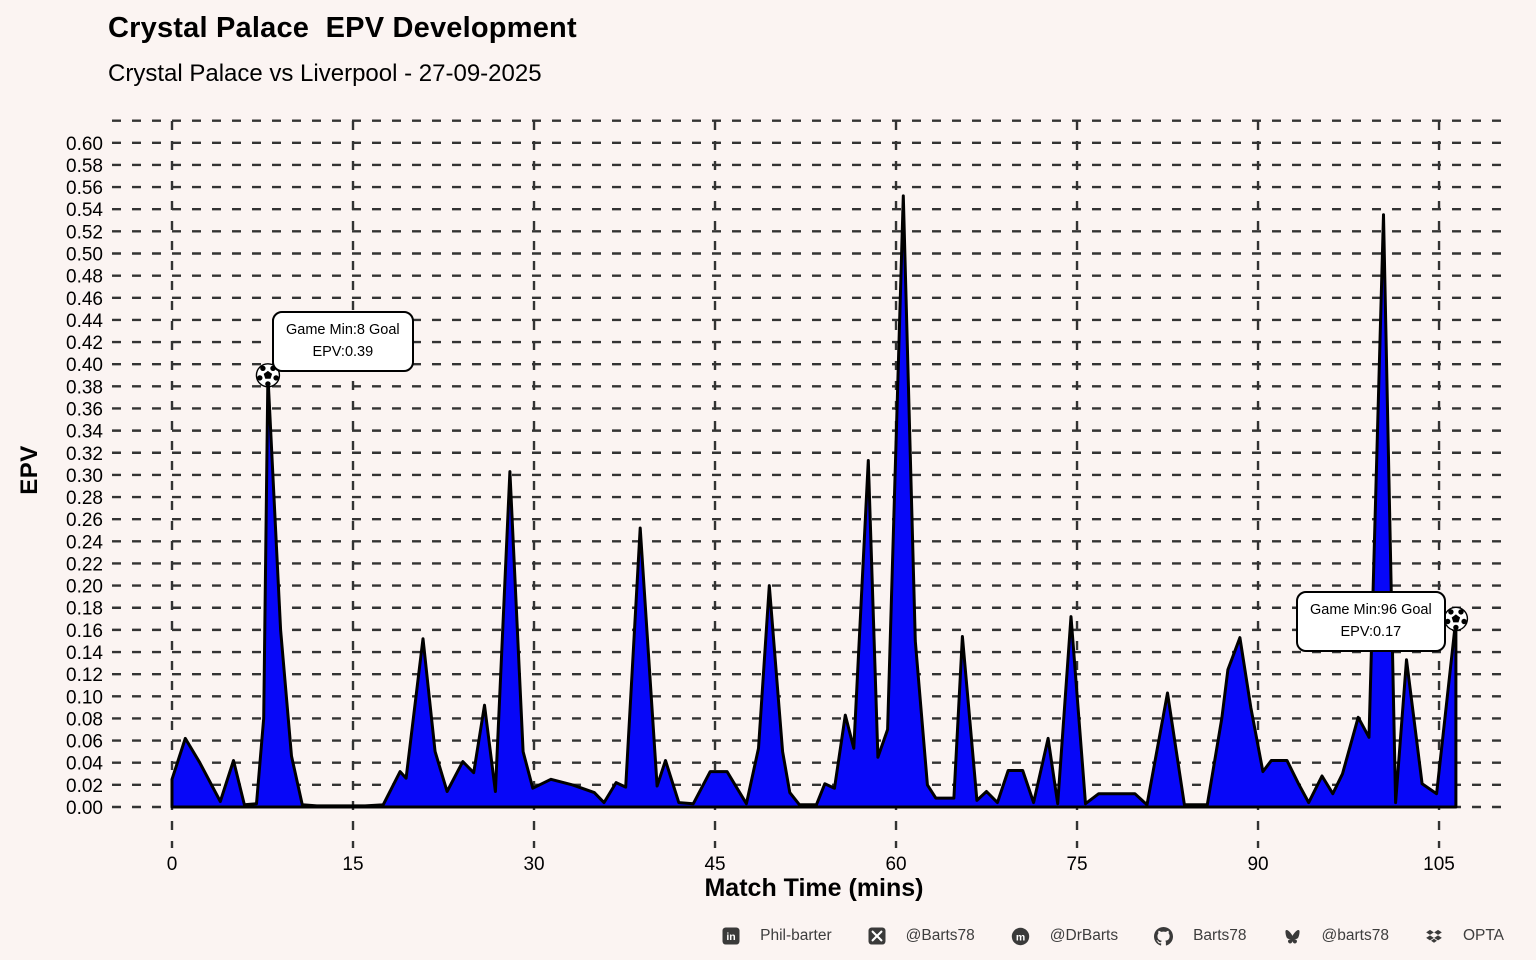  I want to click on y-tick-label: 0.40, so click(84, 365).